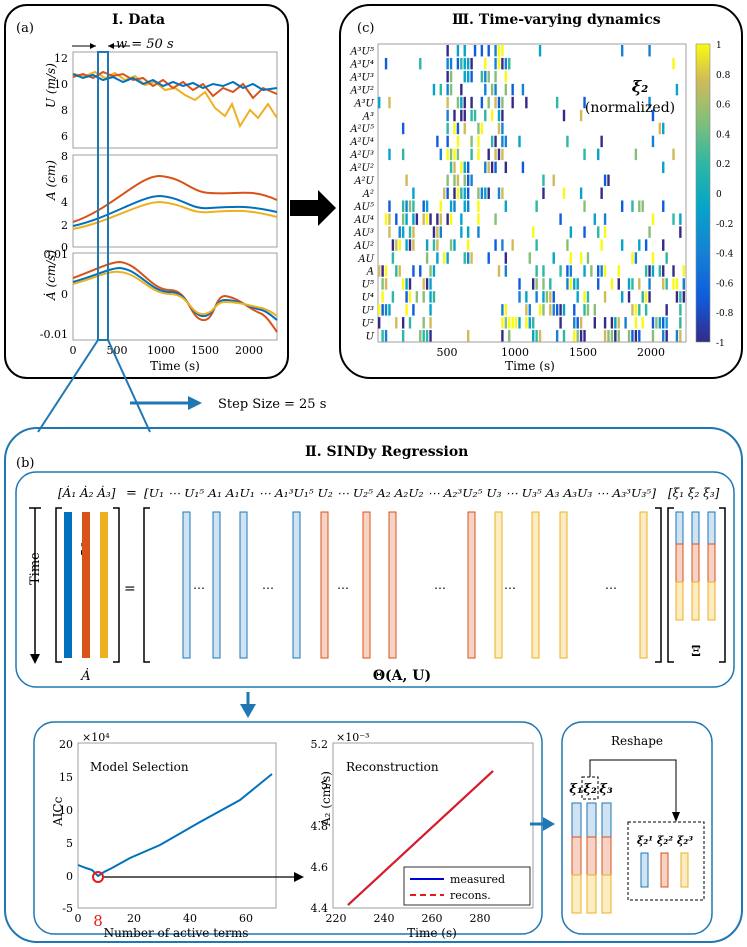  Describe the element at coordinates (368, 311) in the screenshot. I see `heatmap-row-label: U³` at that location.